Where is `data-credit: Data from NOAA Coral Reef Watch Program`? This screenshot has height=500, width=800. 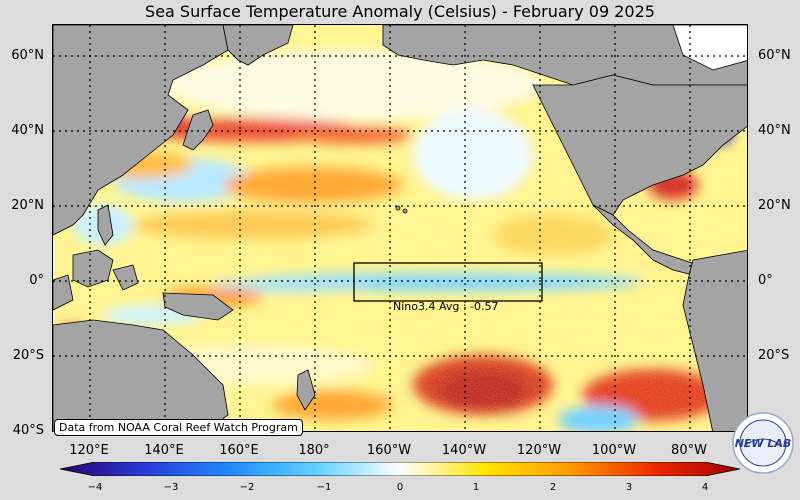 data-credit: Data from NOAA Coral Reef Watch Program is located at coordinates (178, 427).